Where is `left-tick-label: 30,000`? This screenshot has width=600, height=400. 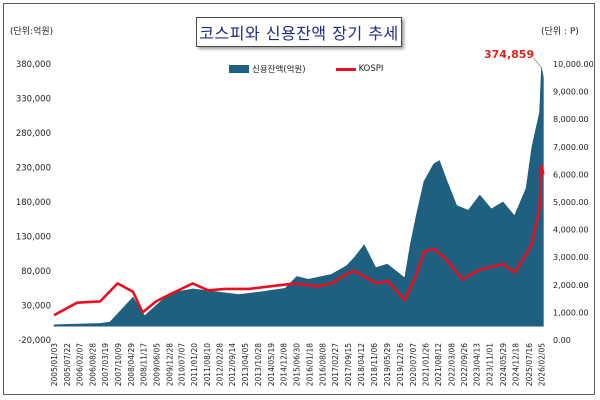
left-tick-label: 30,000 is located at coordinates (36, 307).